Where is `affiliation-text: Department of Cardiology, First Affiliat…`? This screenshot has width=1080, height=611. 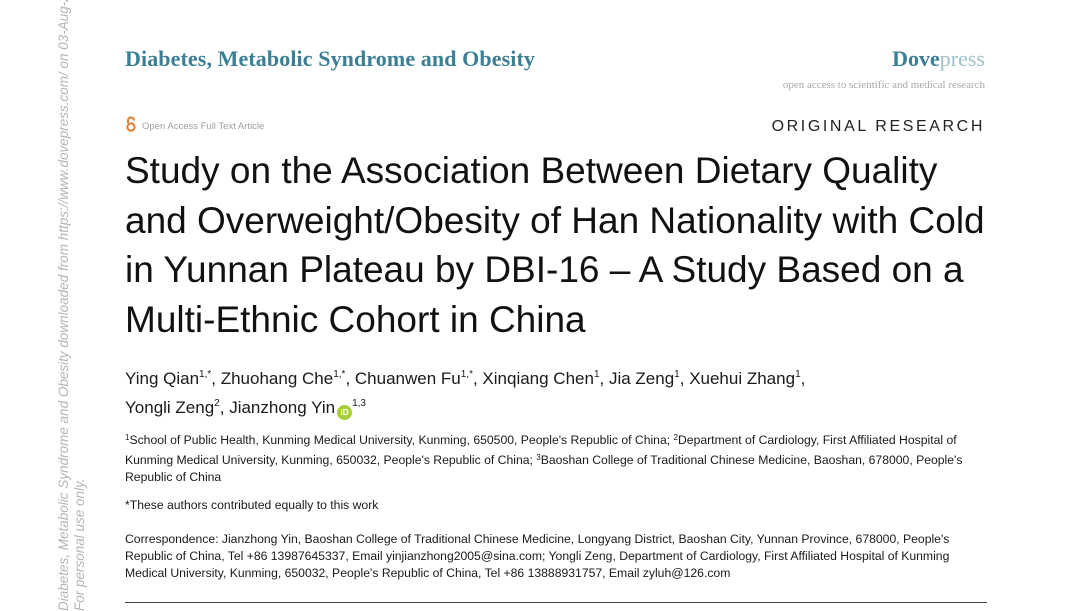
affiliation-text: Department of Cardiology, First Affiliat… is located at coordinates (541, 450).